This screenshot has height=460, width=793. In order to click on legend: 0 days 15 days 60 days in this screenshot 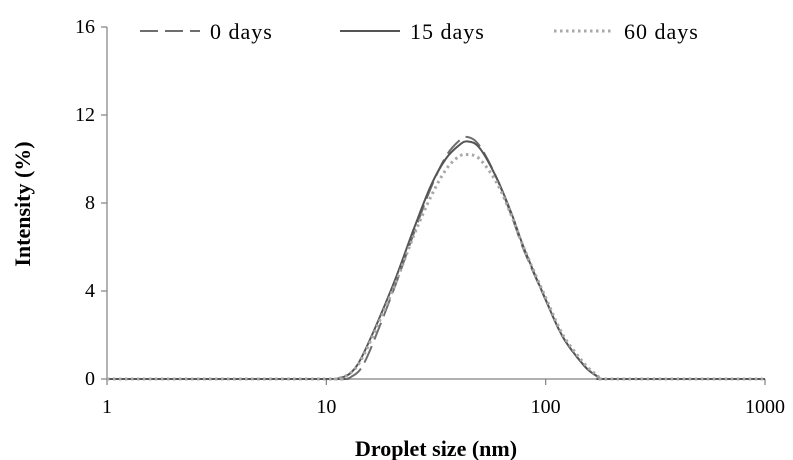, I will do `click(419, 31)`.